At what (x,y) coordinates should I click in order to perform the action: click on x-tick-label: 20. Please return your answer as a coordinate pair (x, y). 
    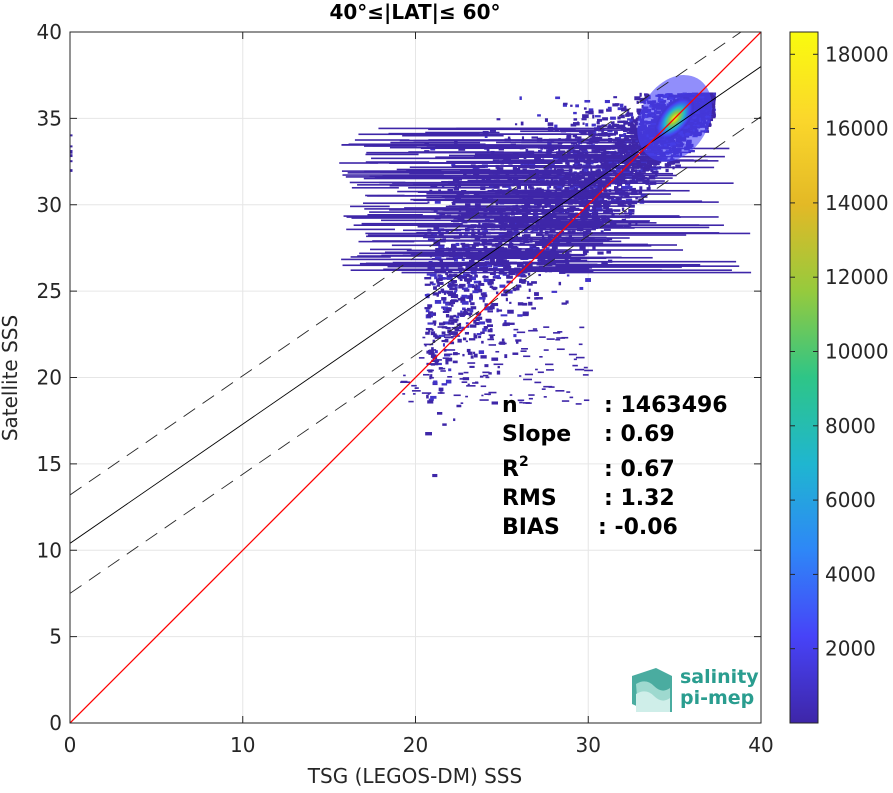
    Looking at the image, I should click on (415, 745).